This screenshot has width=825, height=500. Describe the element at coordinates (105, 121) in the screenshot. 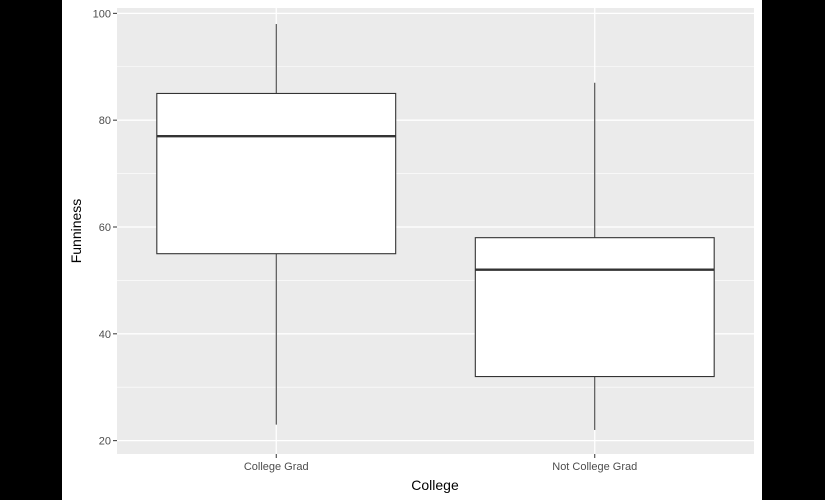

I see `y-tick-label: 80` at that location.